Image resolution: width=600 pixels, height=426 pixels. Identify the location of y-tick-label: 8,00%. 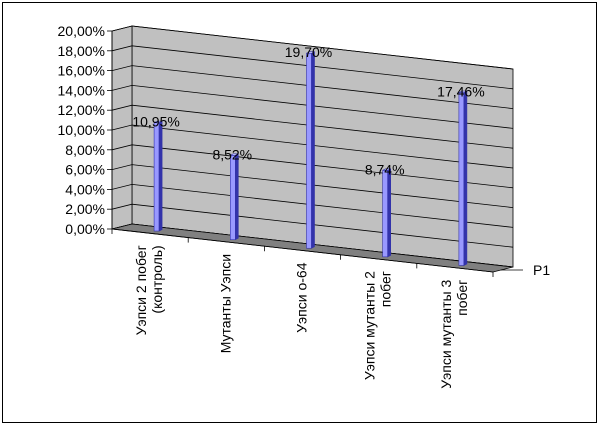
(85, 150).